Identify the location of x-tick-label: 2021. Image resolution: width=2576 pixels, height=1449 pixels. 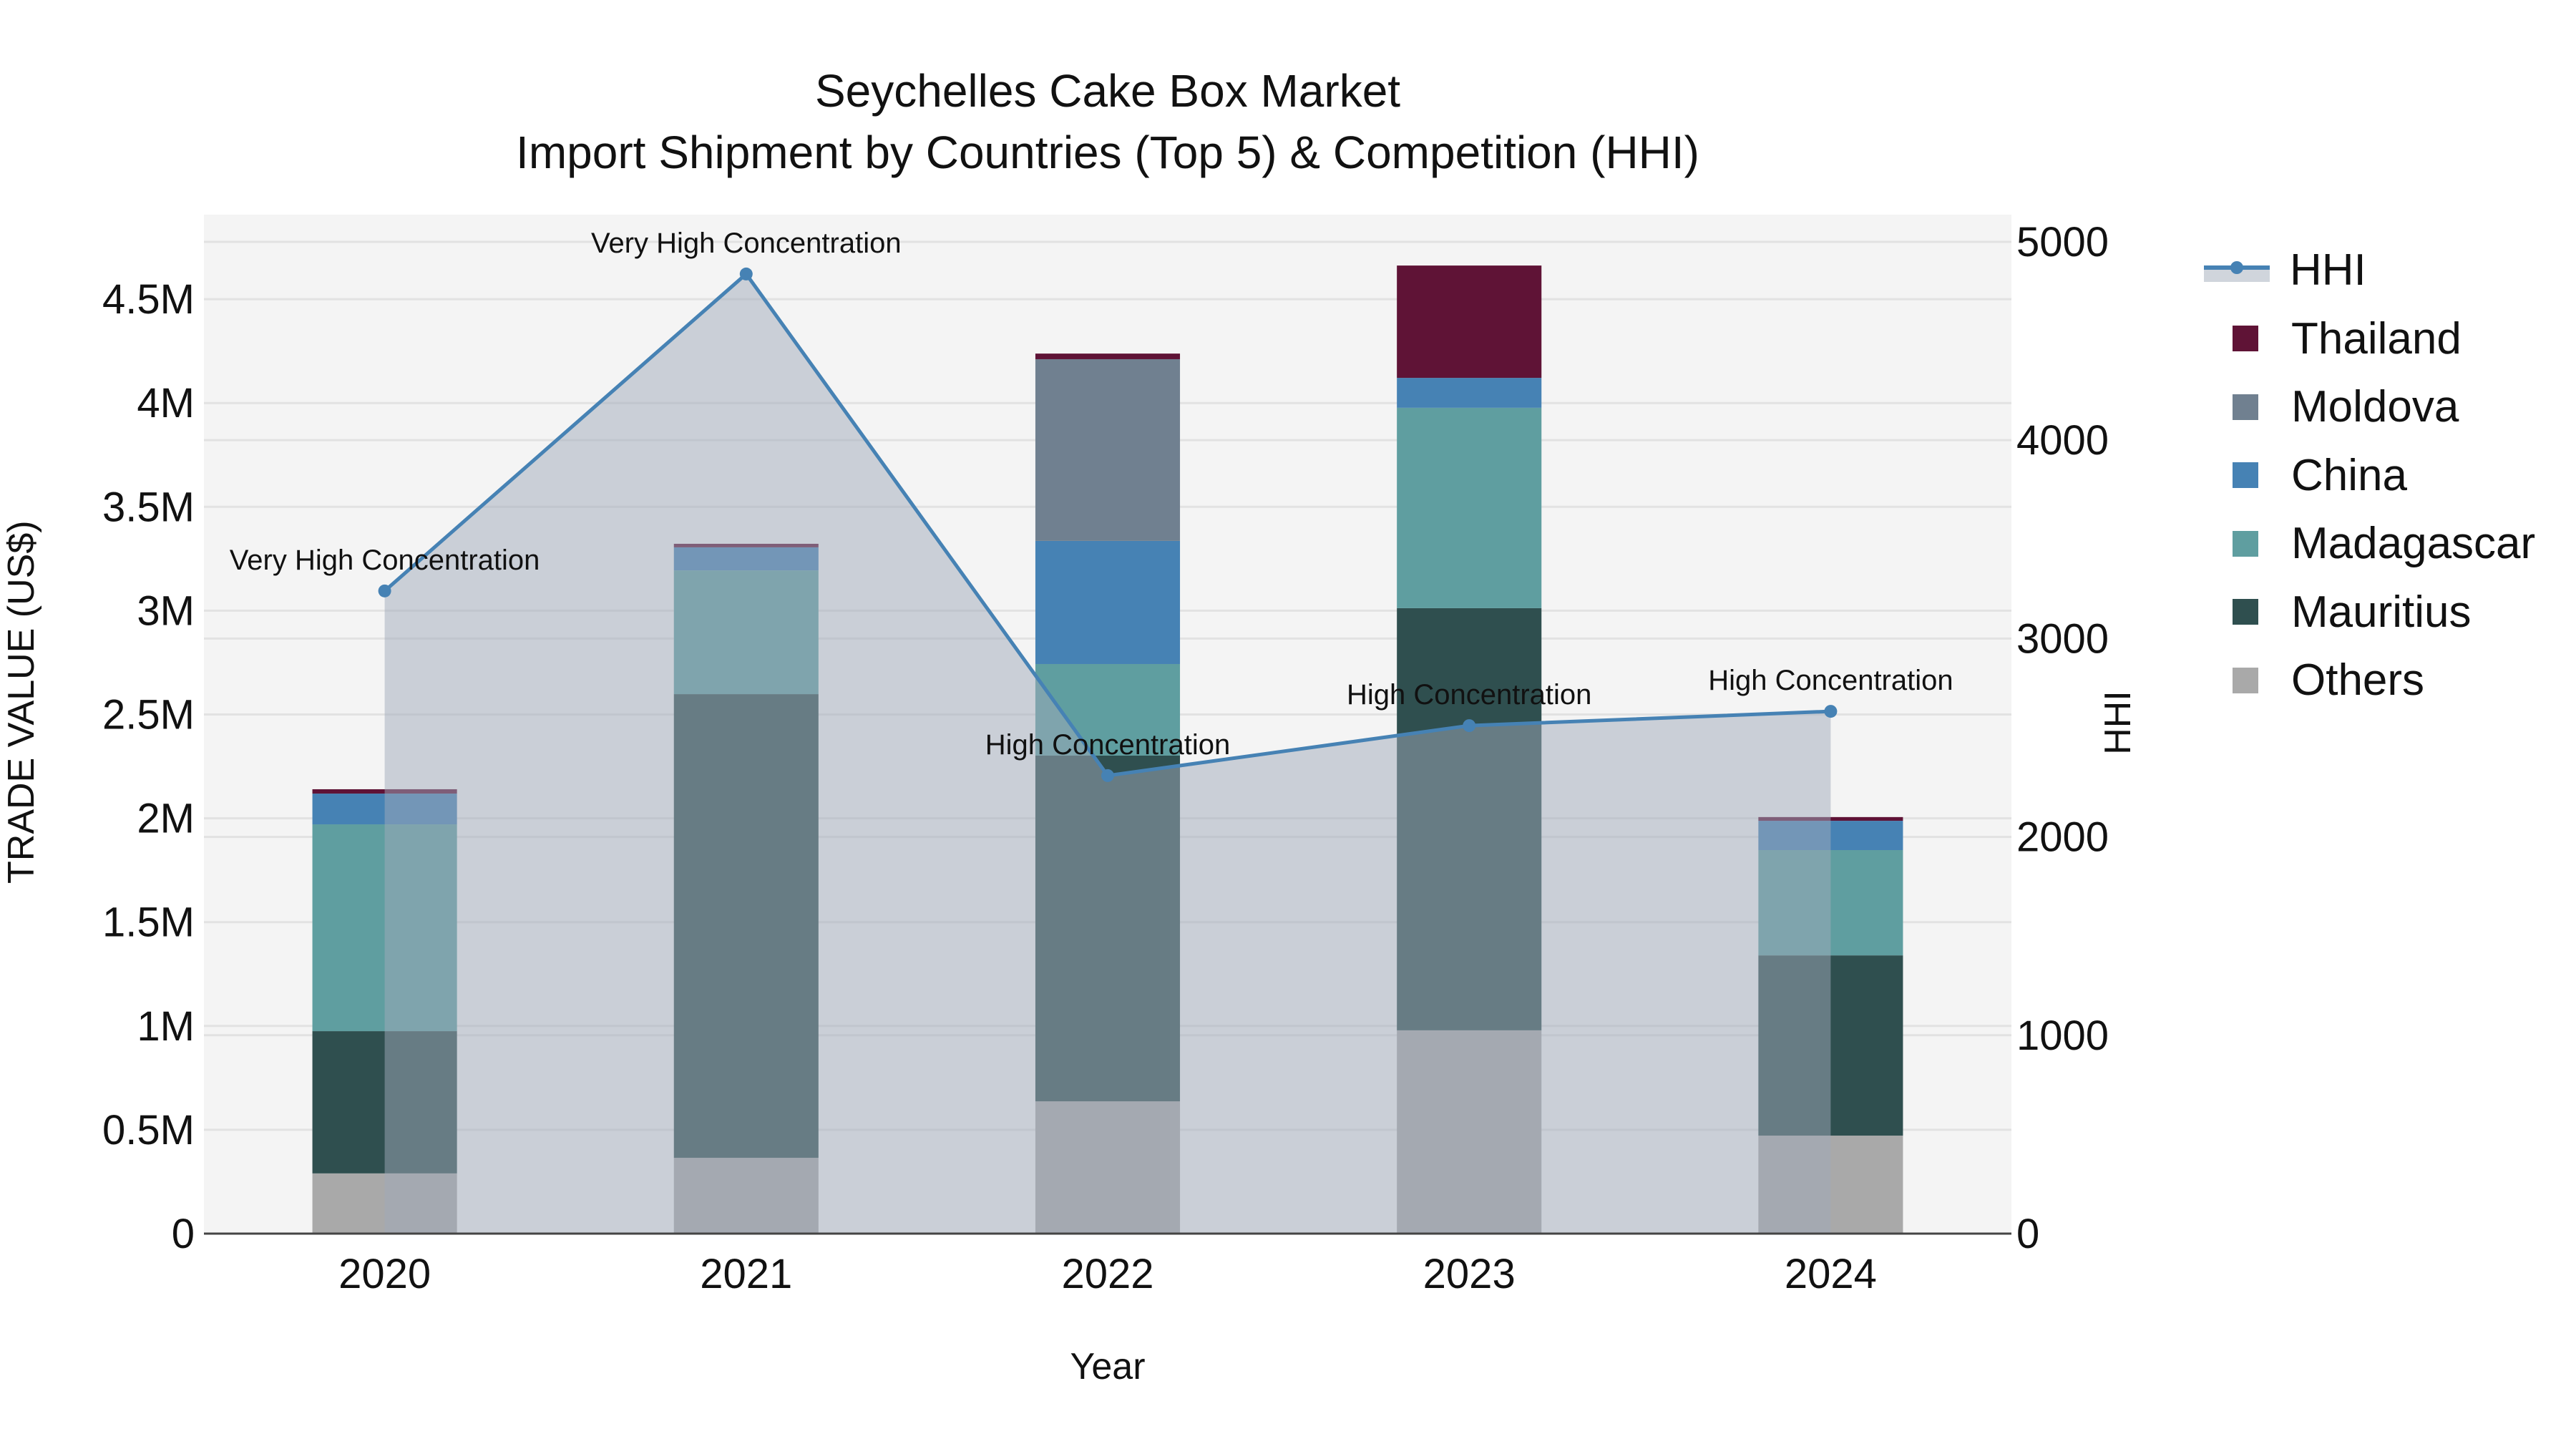
(746, 1274).